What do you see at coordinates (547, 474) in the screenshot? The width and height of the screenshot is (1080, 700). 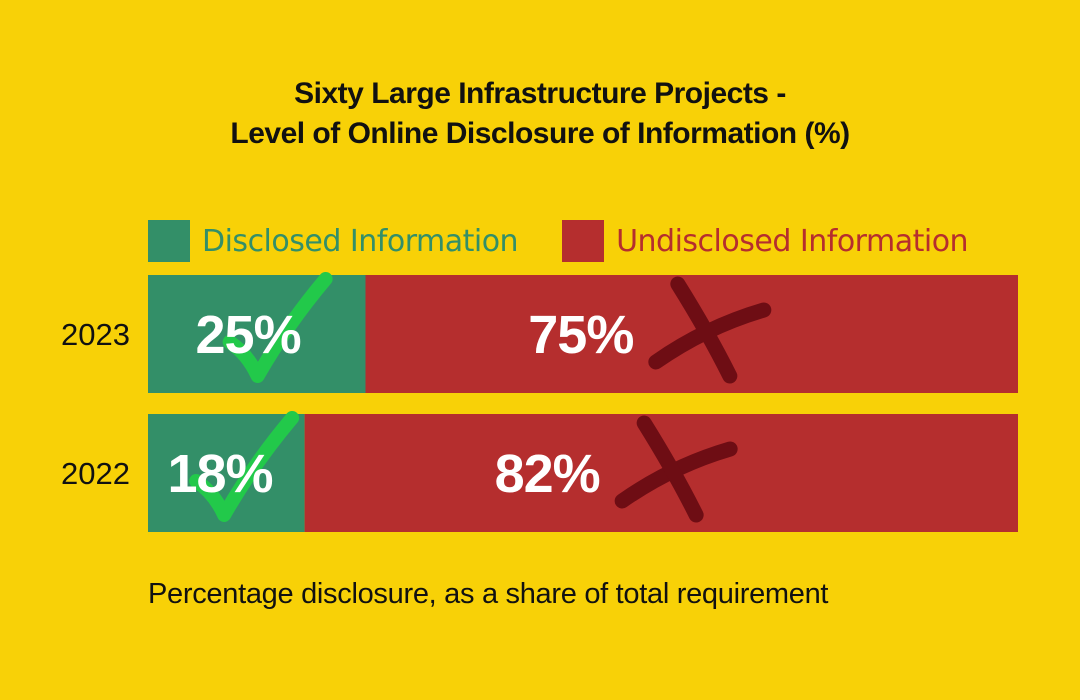 I see `value-label-undisclosed-2022: 82%` at bounding box center [547, 474].